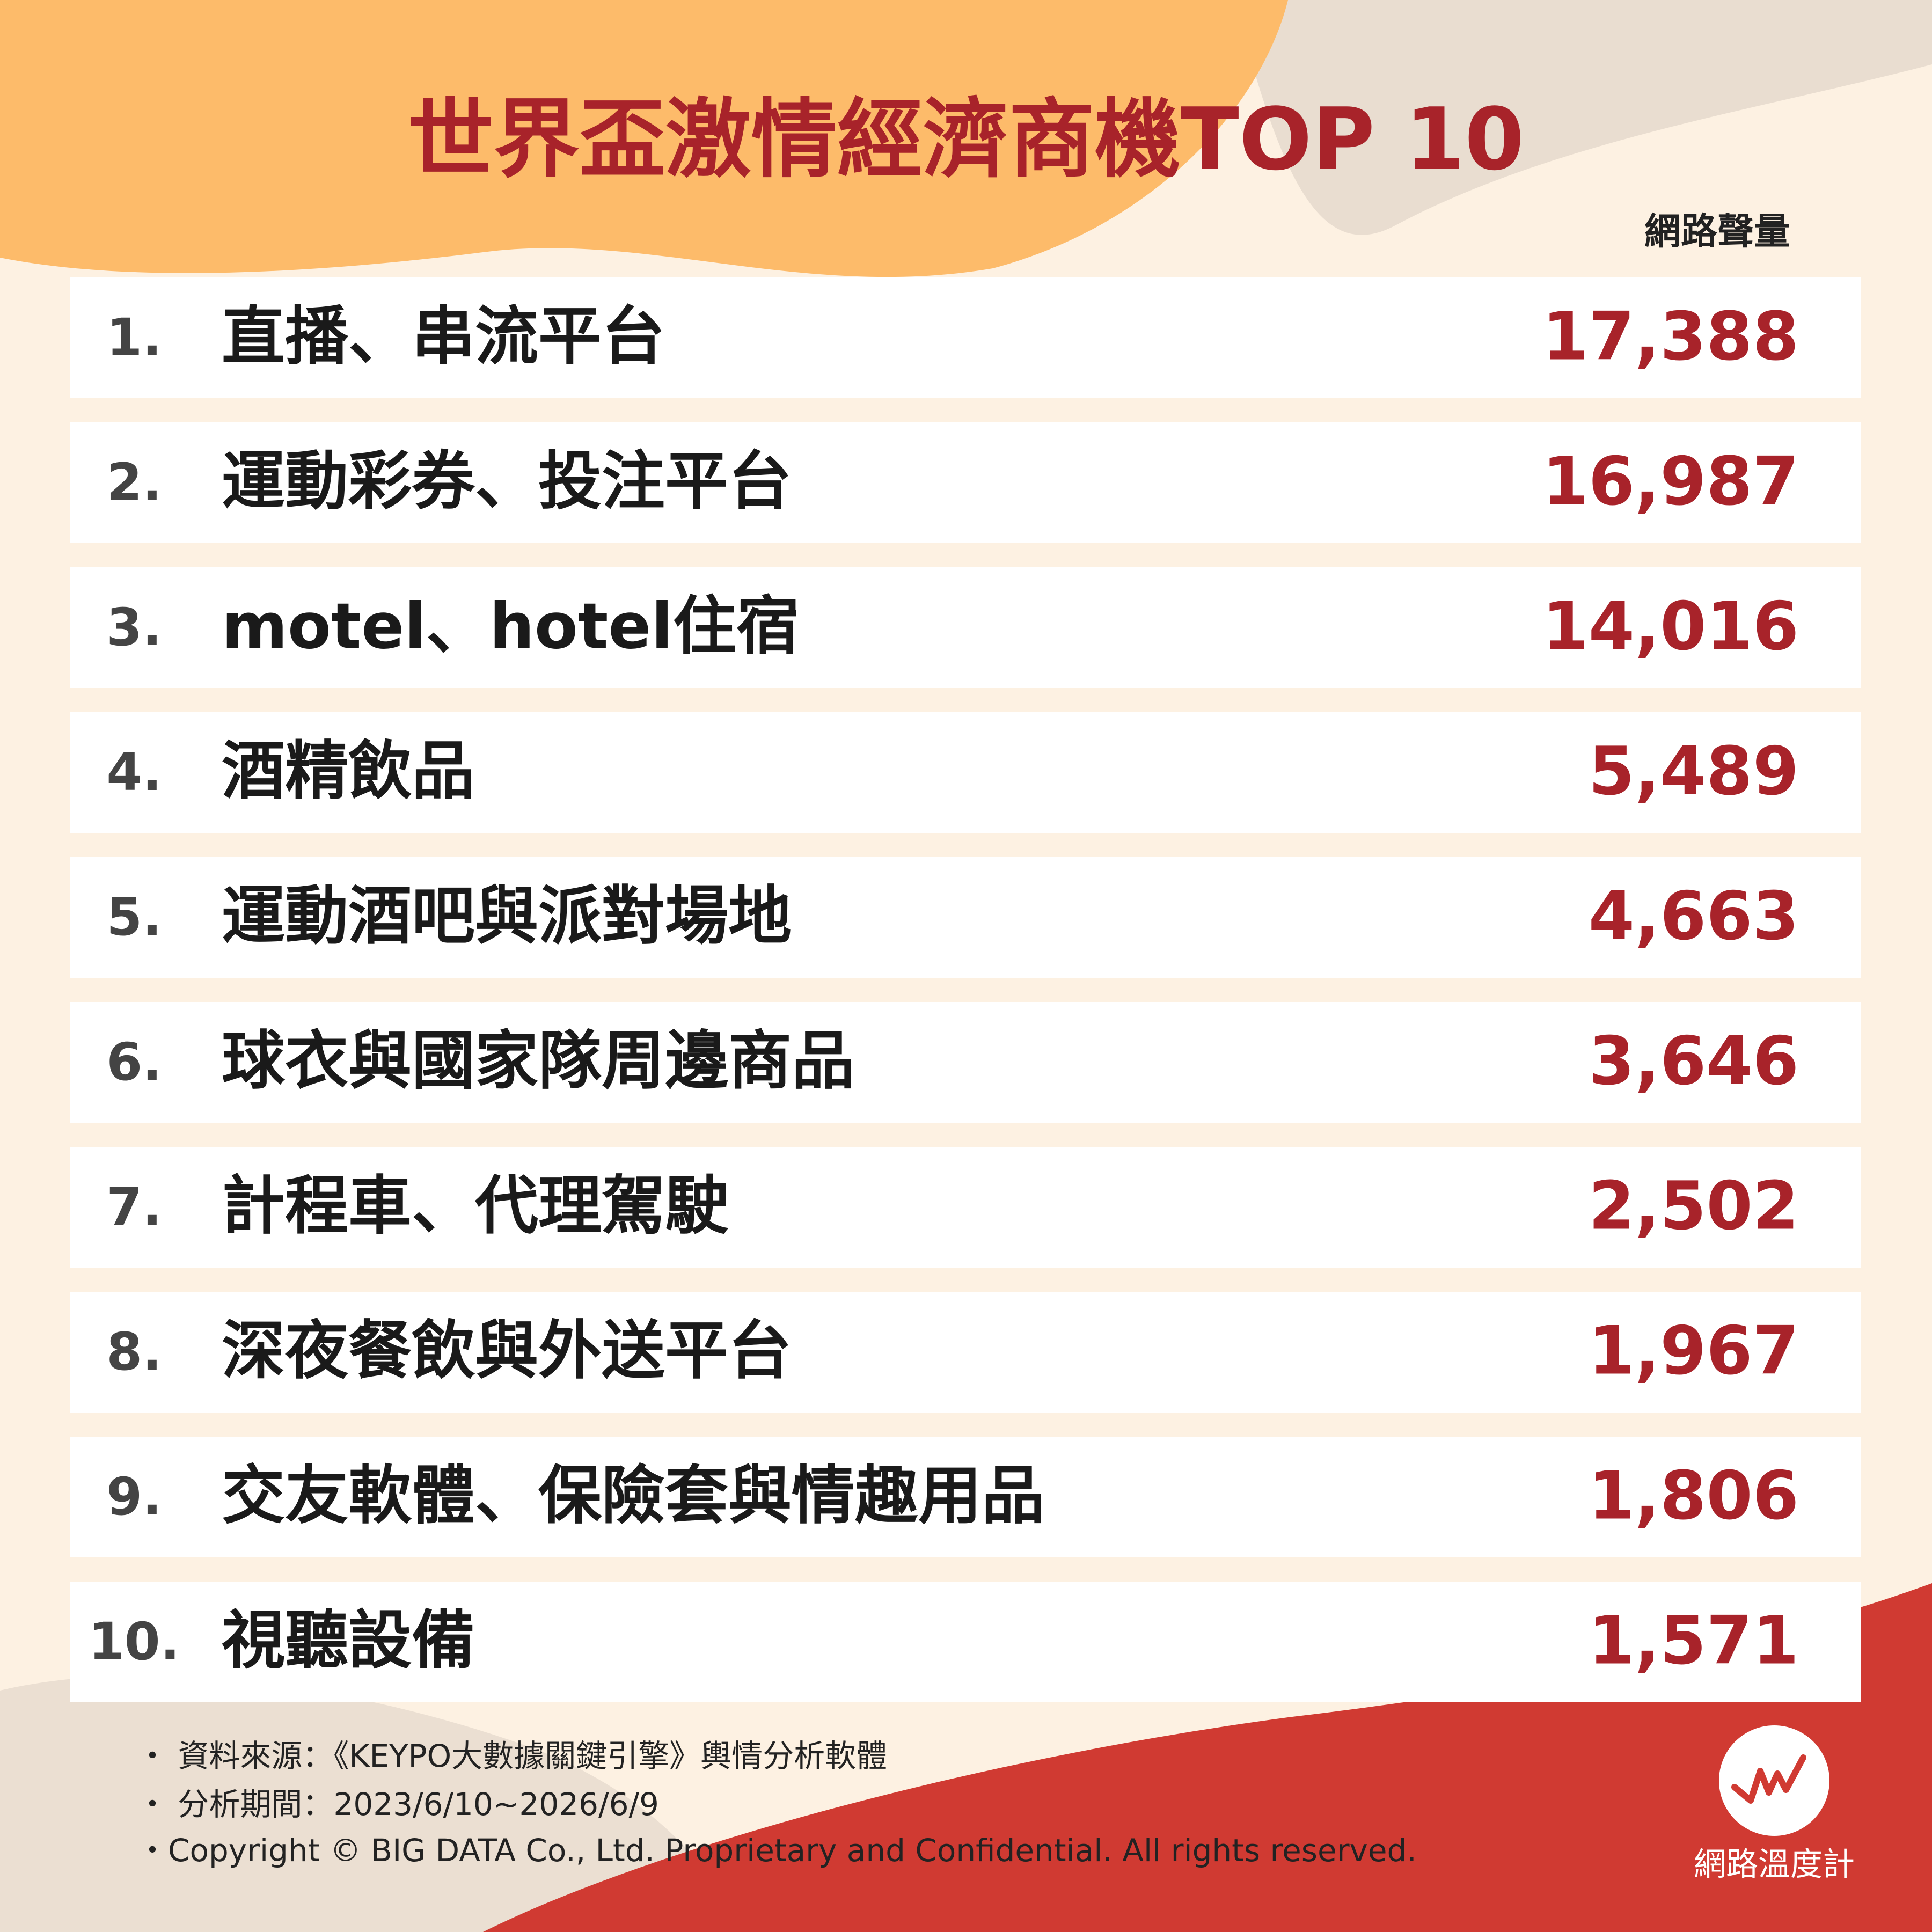  What do you see at coordinates (511, 626) in the screenshot?
I see `item-label: motel、hotel住宿` at bounding box center [511, 626].